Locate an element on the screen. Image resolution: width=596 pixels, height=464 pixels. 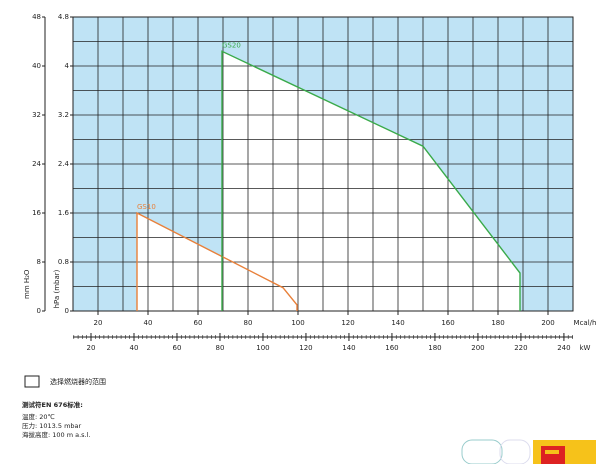
x-axis-label: Mcal/h is located at coordinates (585, 323).